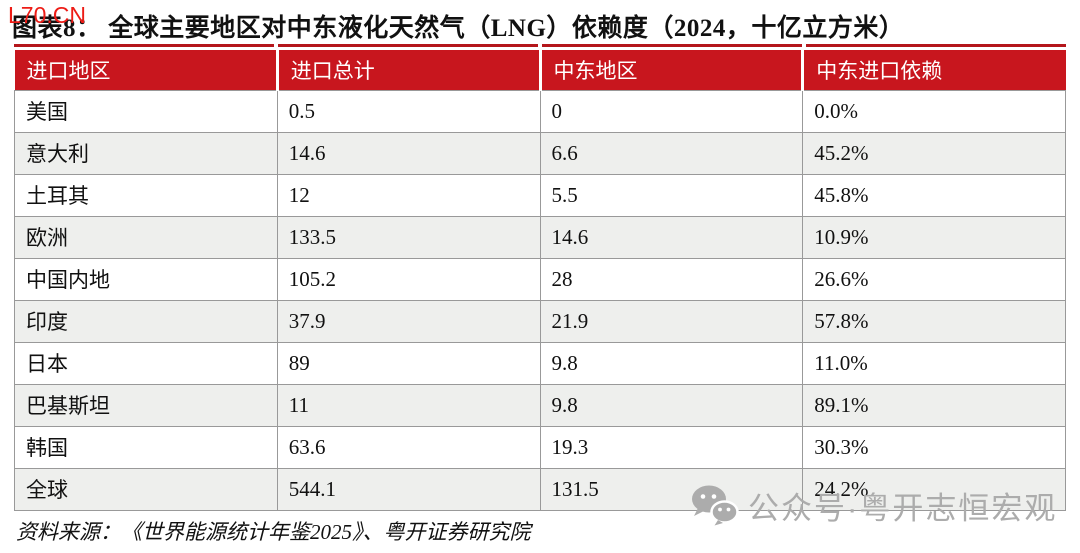  What do you see at coordinates (934, 237) in the screenshot?
I see `value-cell: 10.9%` at bounding box center [934, 237].